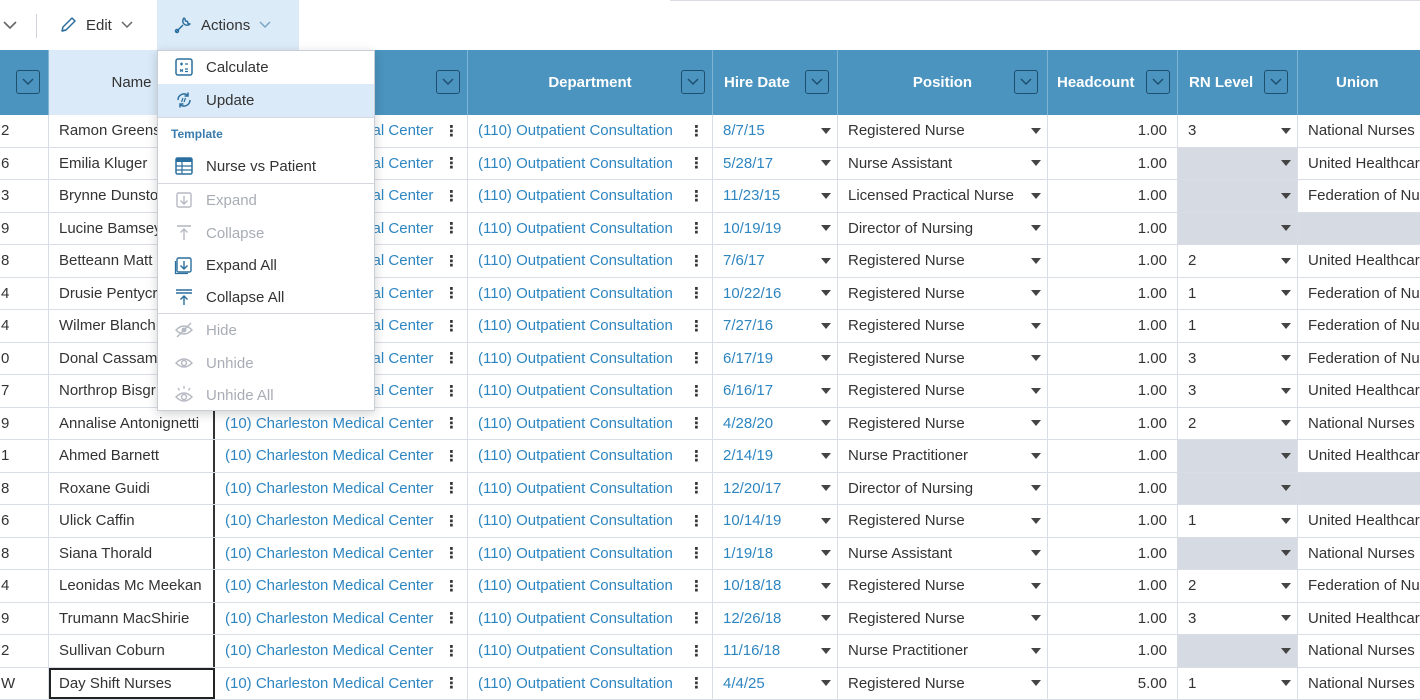 The height and width of the screenshot is (700, 1420). I want to click on menu-item-collapse: Collapse, so click(266, 233).